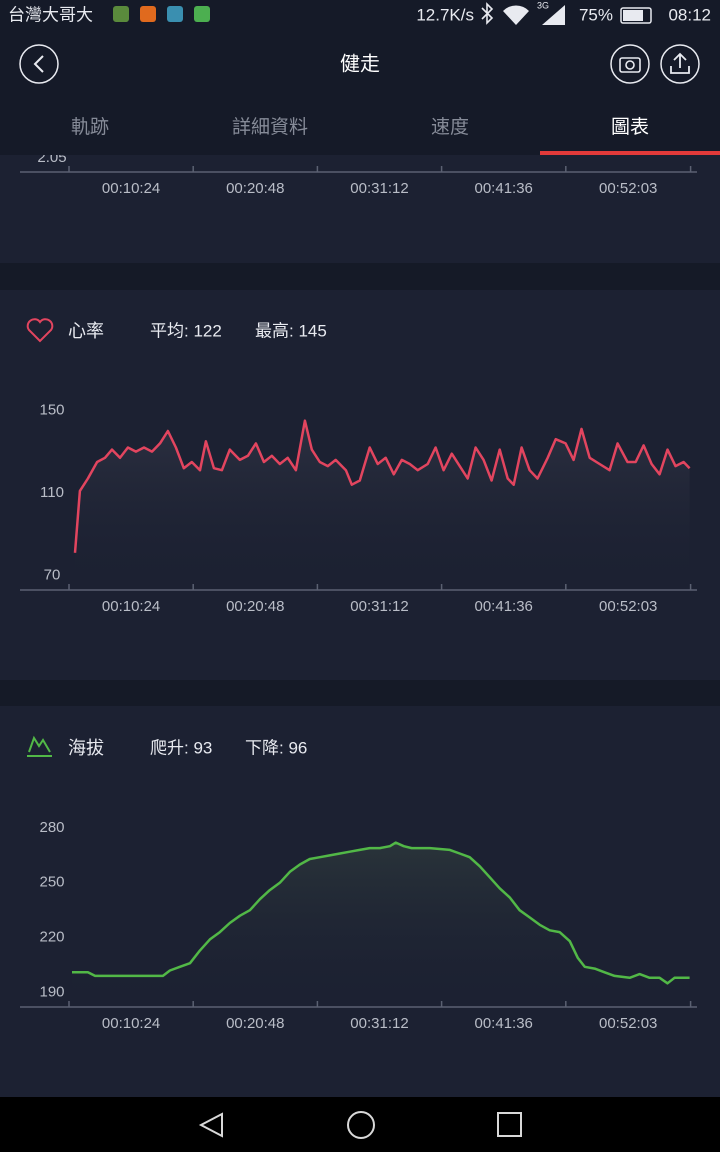  I want to click on nav-bar, so click(360, 1124).